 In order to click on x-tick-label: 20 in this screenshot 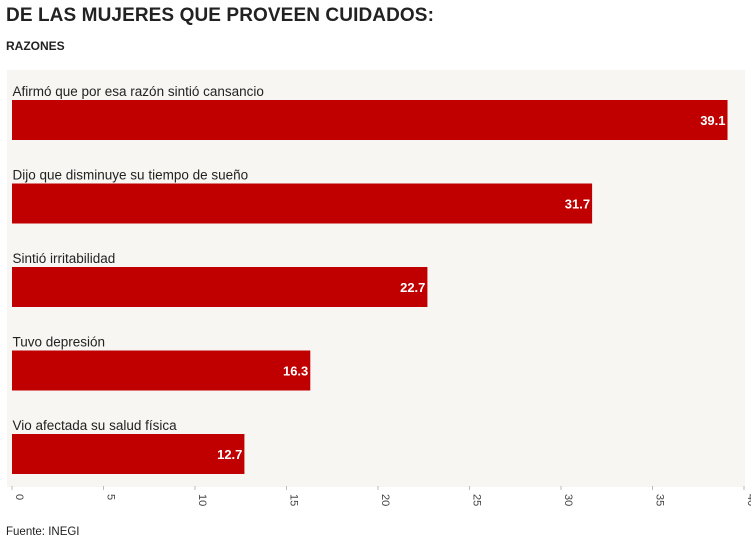, I will do `click(385, 500)`.